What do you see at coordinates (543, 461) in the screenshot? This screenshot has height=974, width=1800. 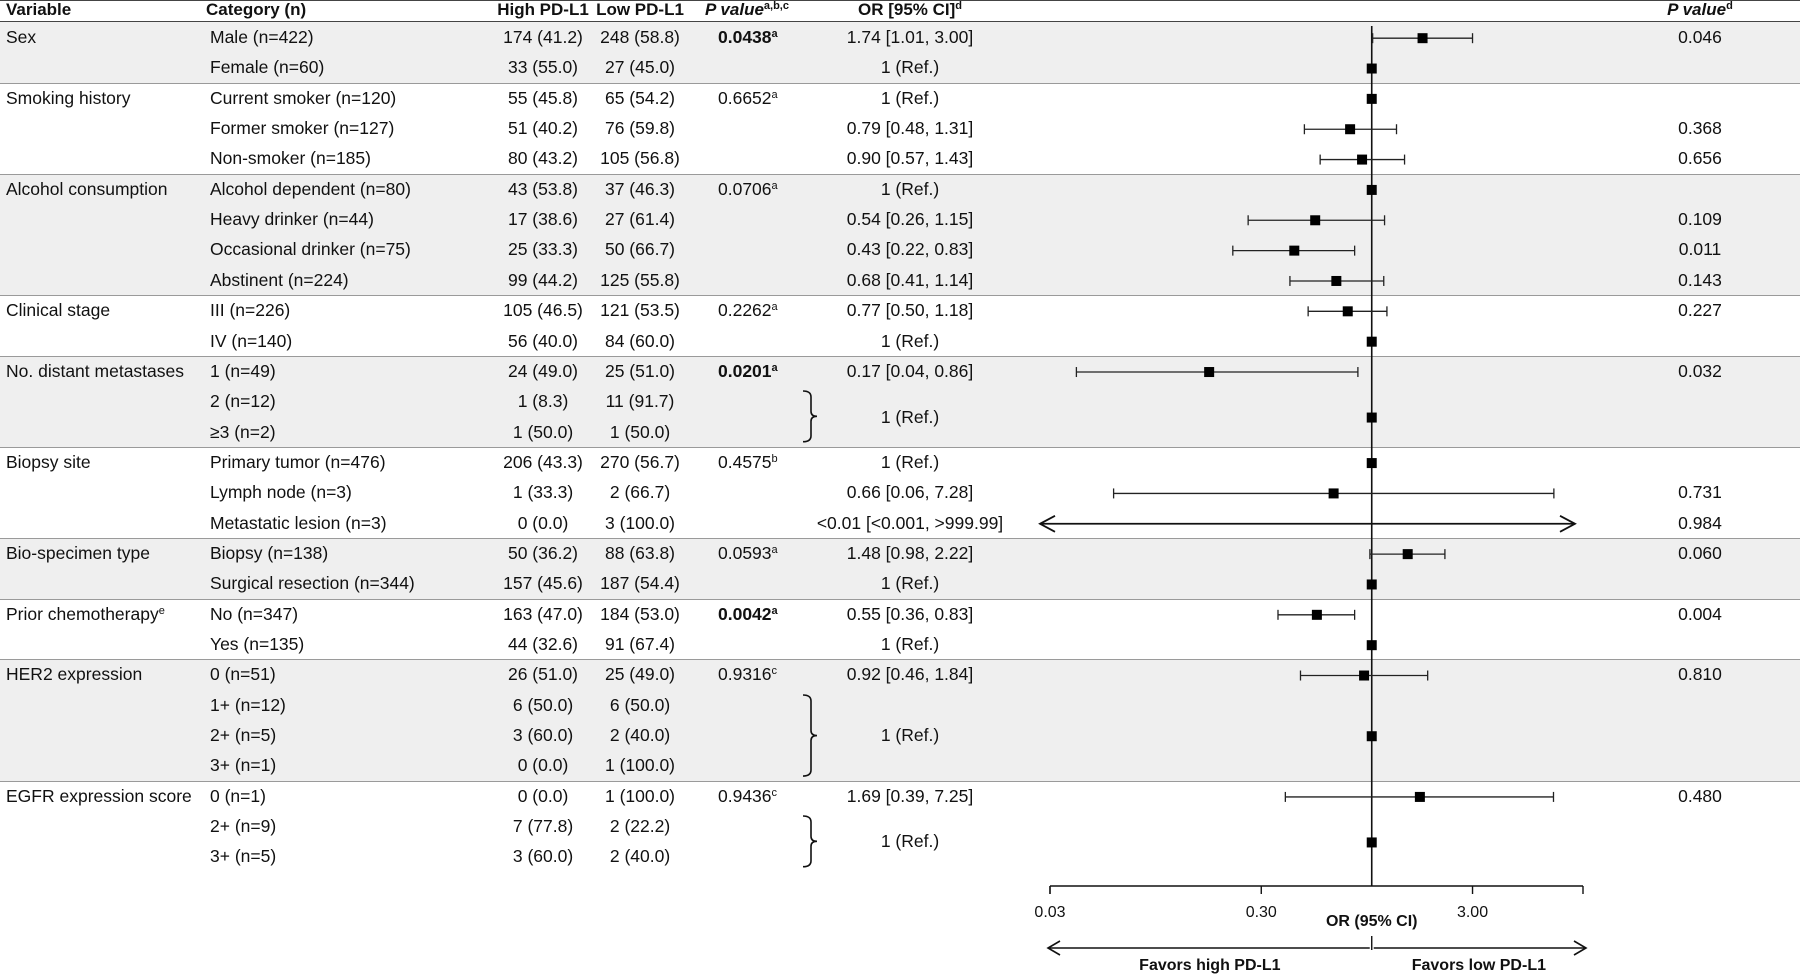 I see `high-pdl1-cell: 206 (43.3)` at bounding box center [543, 461].